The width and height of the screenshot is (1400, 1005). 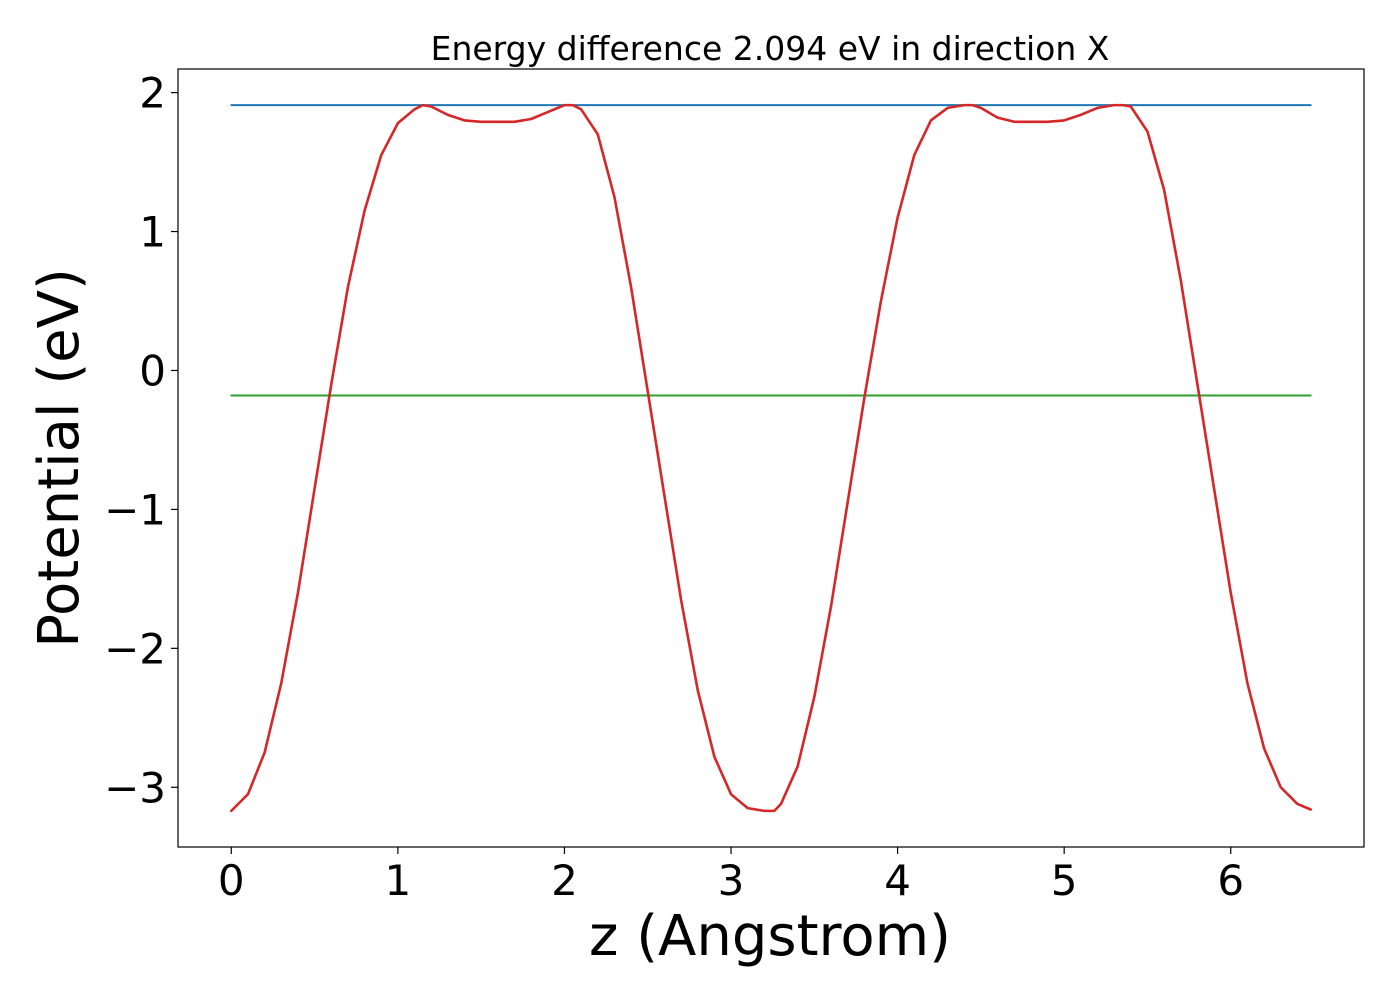 What do you see at coordinates (59, 458) in the screenshot?
I see `y-axis-label: Potential (eV)` at bounding box center [59, 458].